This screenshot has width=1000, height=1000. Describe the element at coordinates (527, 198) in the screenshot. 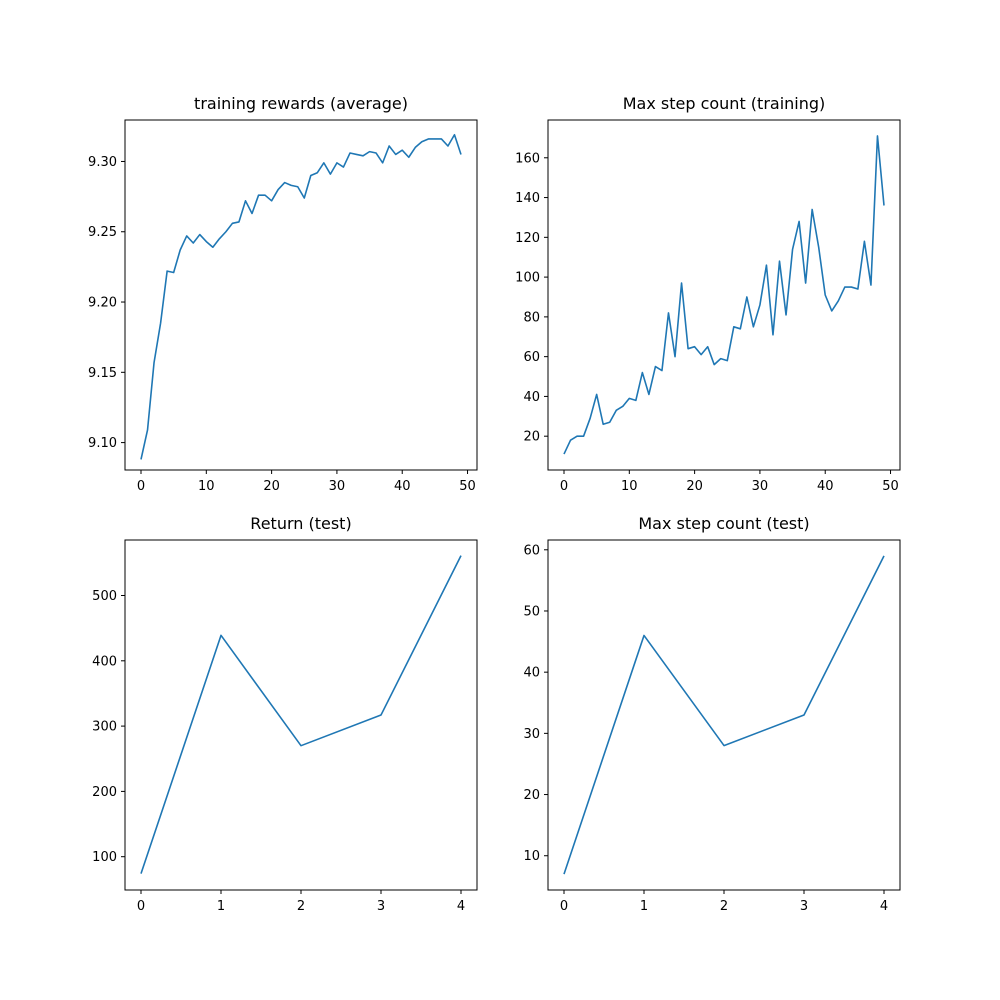

I see `y-tick-label: 140` at that location.